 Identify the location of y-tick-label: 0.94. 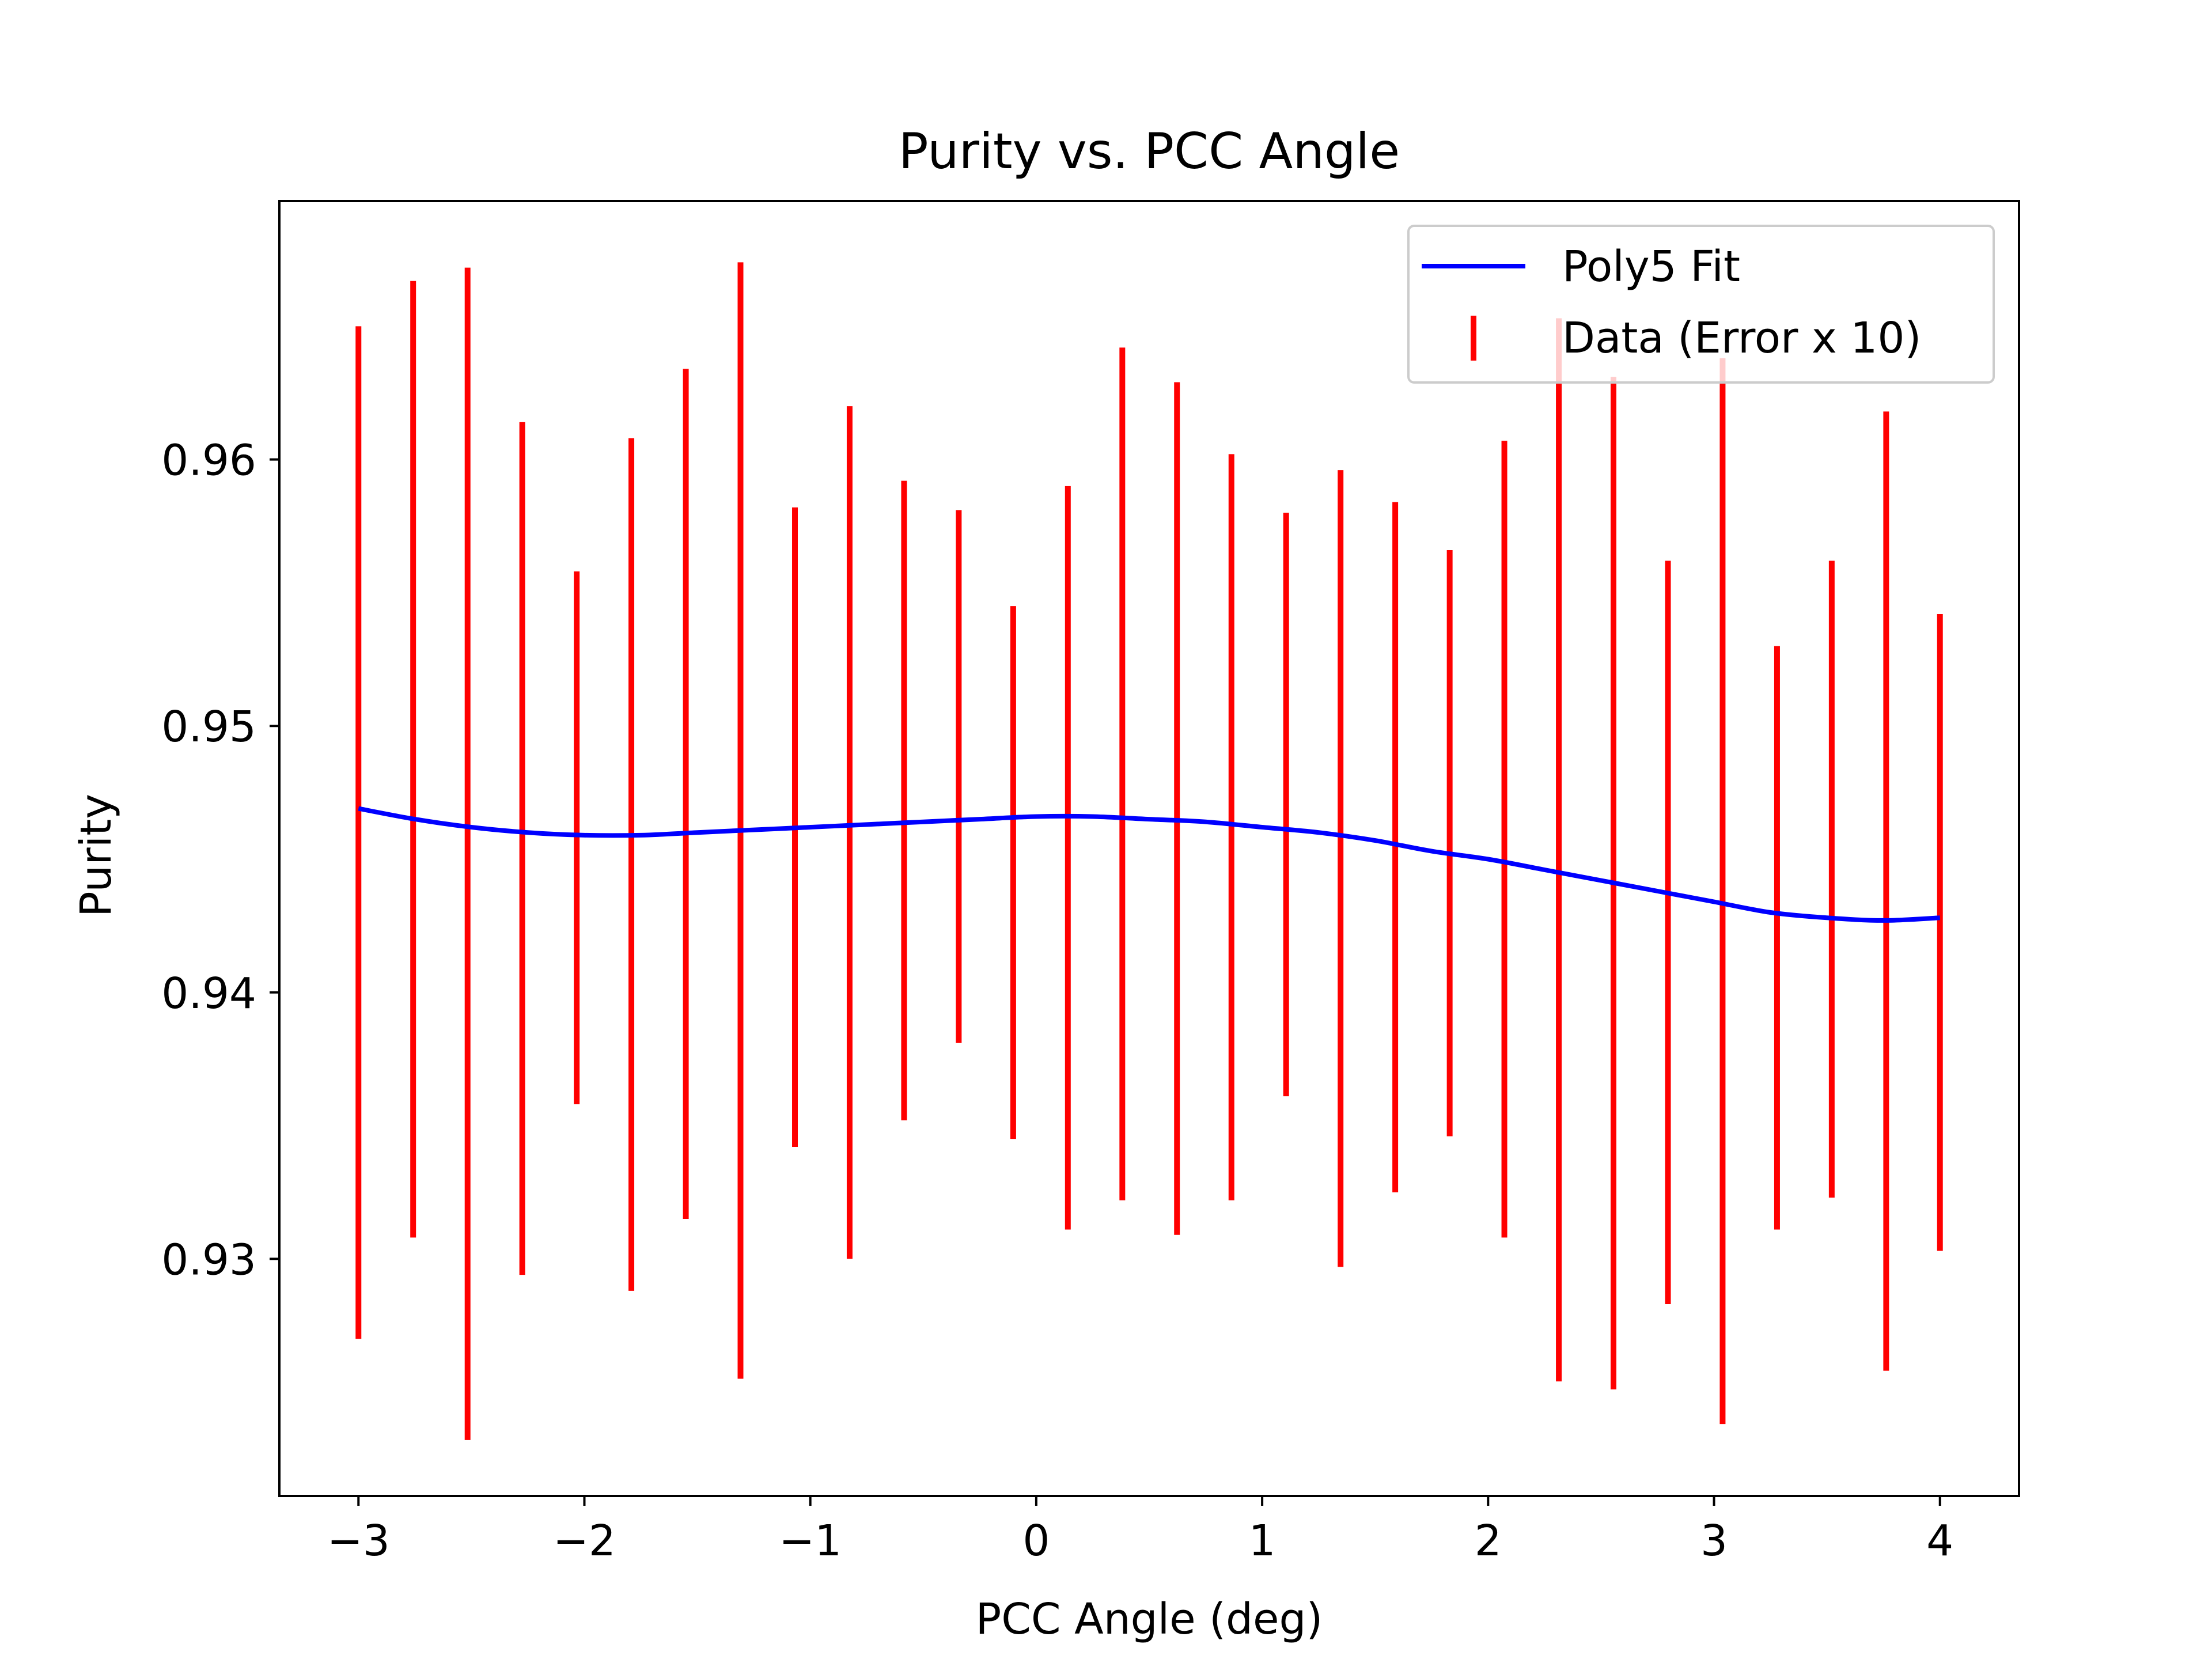
(208, 993).